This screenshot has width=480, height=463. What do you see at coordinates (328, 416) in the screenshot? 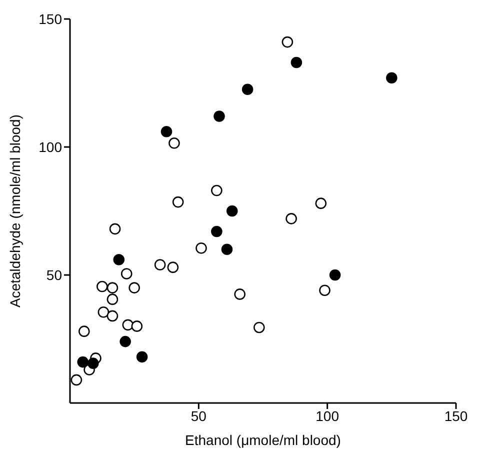
I see `x-tick-label: 100` at bounding box center [328, 416].